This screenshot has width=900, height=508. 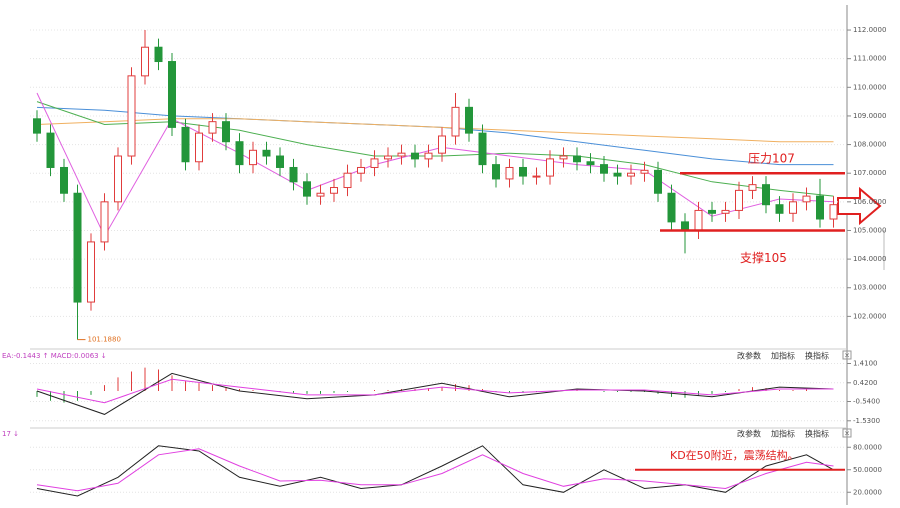 I want to click on y-tick-label: 0.4200, so click(x=865, y=383).